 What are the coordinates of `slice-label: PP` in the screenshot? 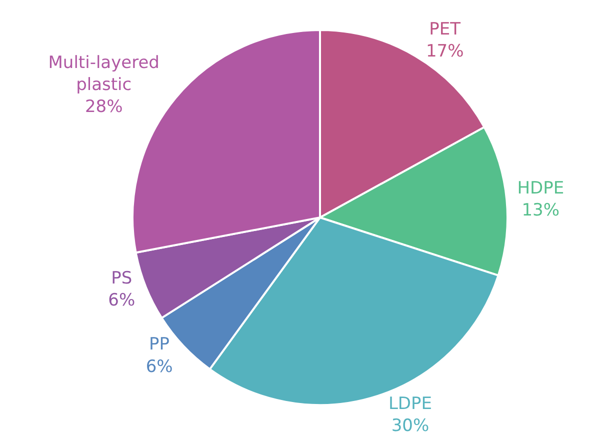 It's located at (159, 344).